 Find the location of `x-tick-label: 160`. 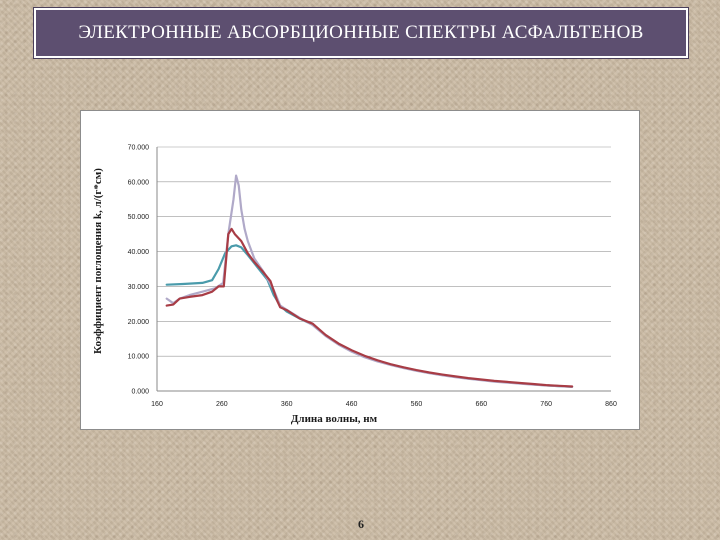

x-tick-label: 160 is located at coordinates (157, 404).